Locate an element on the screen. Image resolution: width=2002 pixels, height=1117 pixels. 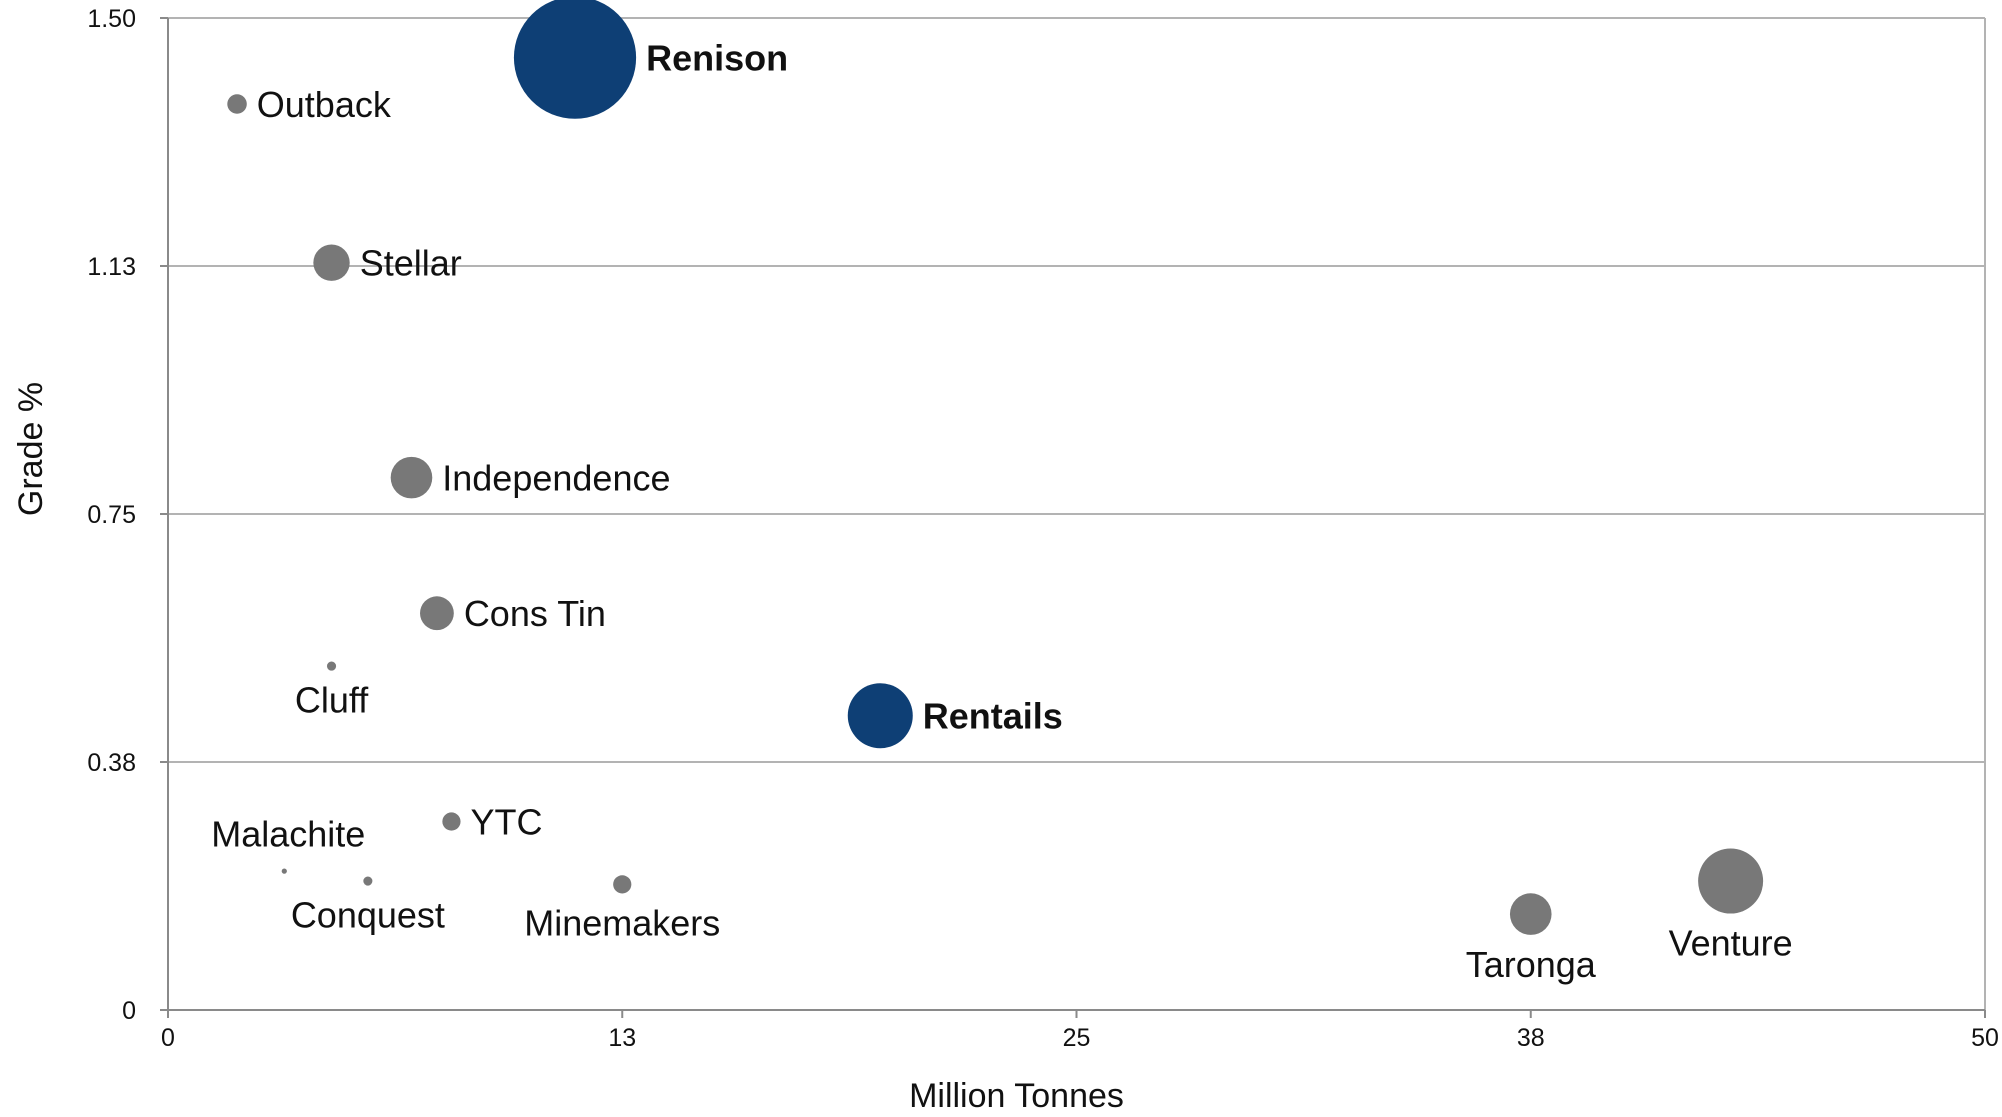
bubble-label: Stellar is located at coordinates (411, 263).